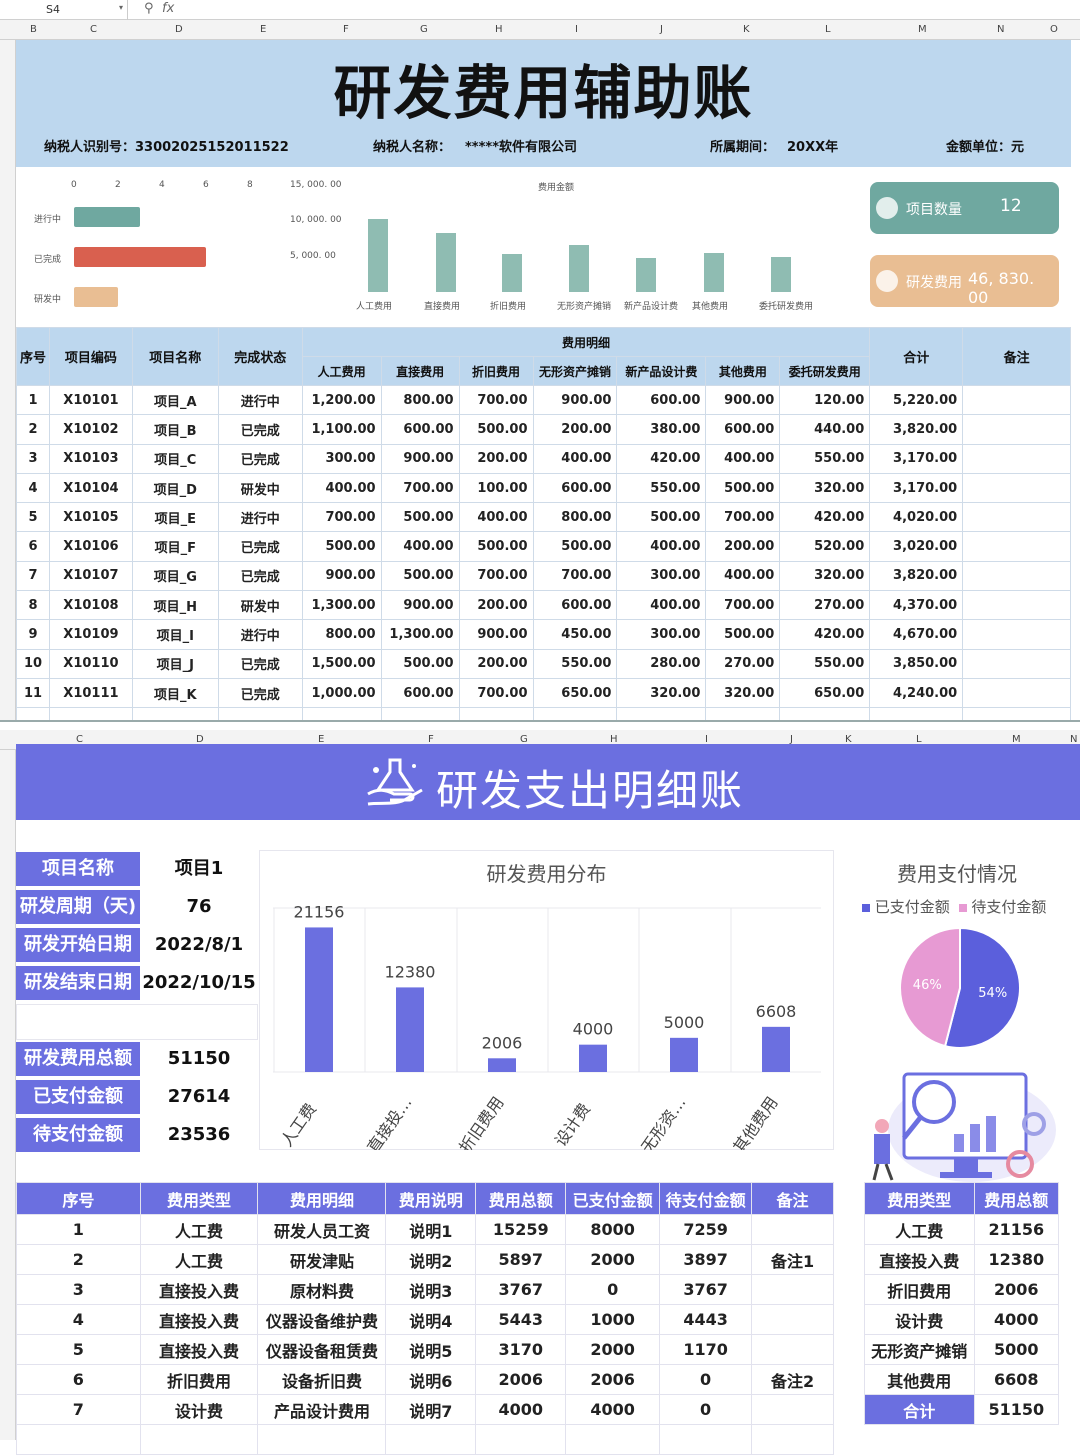  What do you see at coordinates (661, 429) in the screenshot?
I see `table-cell: 380.00` at bounding box center [661, 429].